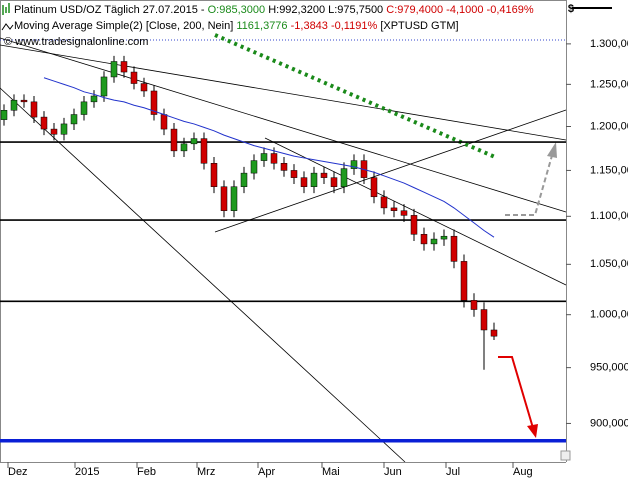 This screenshot has height=480, width=628. What do you see at coordinates (453, 472) in the screenshot?
I see `x-tick-label: Jul` at bounding box center [453, 472].